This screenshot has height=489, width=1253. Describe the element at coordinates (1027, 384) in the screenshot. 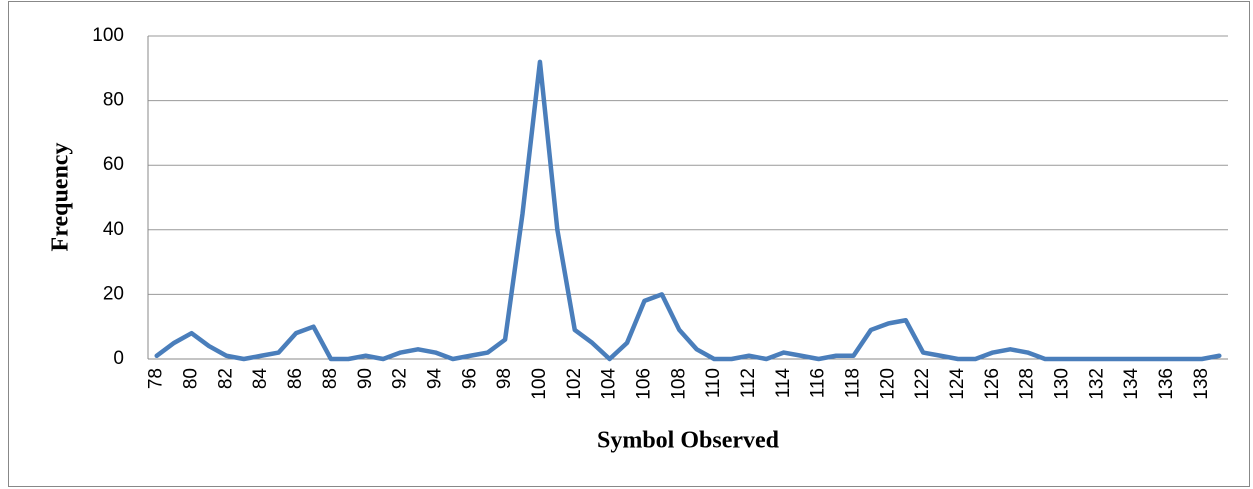

I see `x-tick-label: 128` at that location.